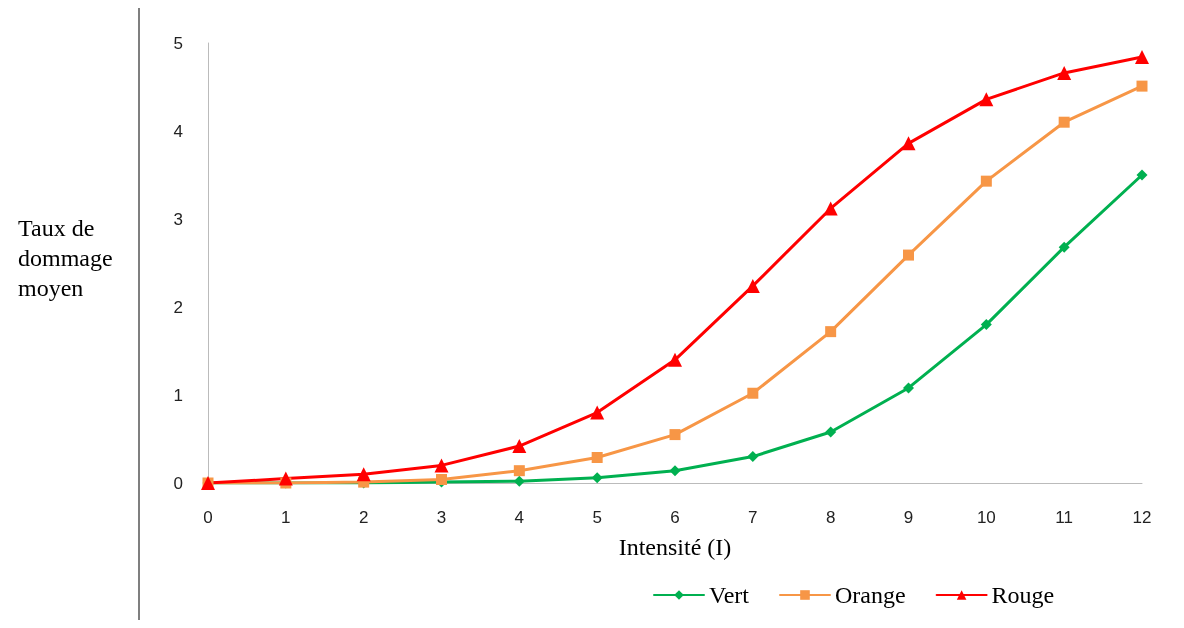 This screenshot has width=1184, height=628. I want to click on y-axis-title: Taux de dommage moyen, so click(68, 258).